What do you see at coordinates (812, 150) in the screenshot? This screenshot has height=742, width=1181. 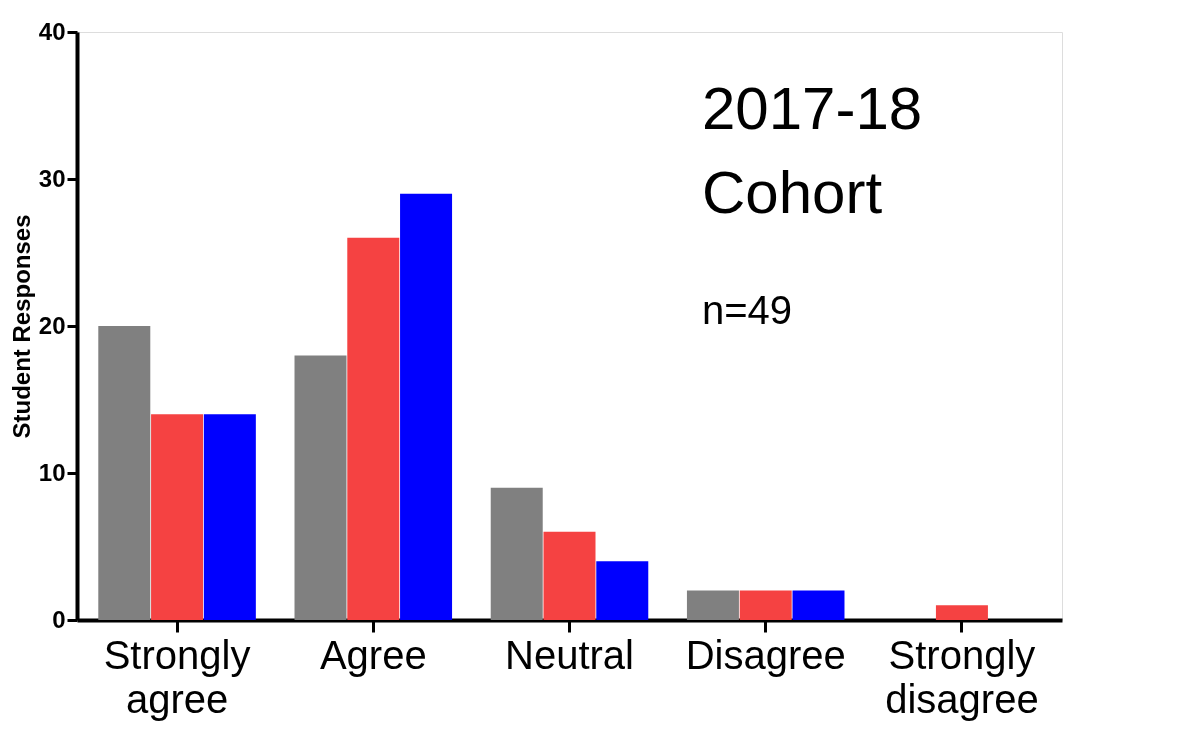 I see `annotation: 2017-18 Cohort` at bounding box center [812, 150].